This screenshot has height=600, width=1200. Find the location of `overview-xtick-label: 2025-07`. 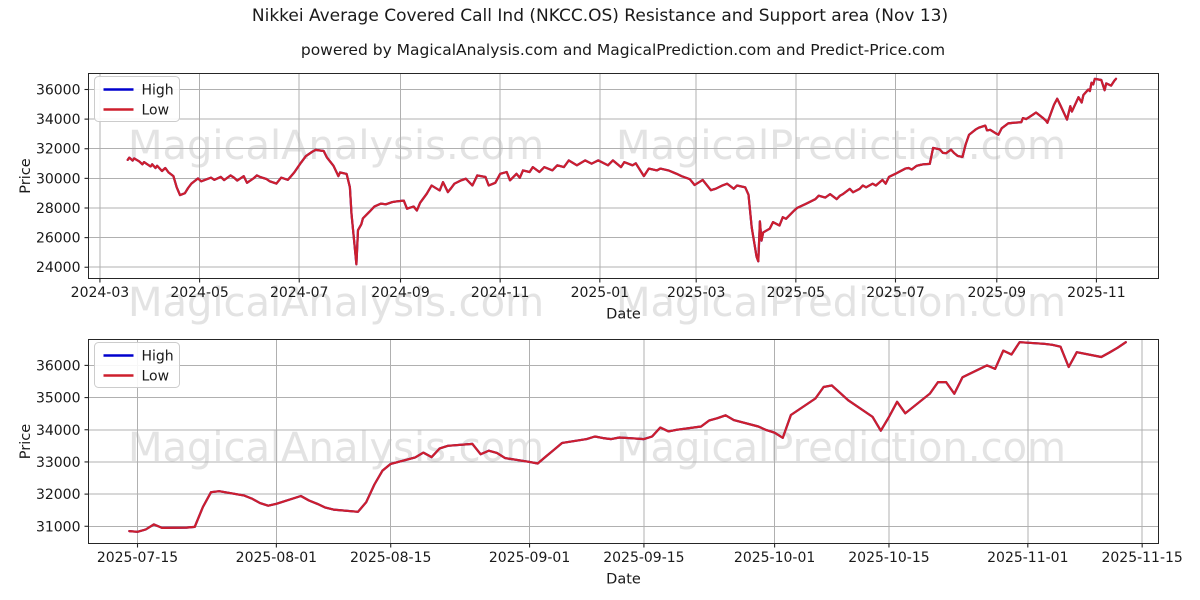

overview-xtick-label: 2025-07 is located at coordinates (895, 293).